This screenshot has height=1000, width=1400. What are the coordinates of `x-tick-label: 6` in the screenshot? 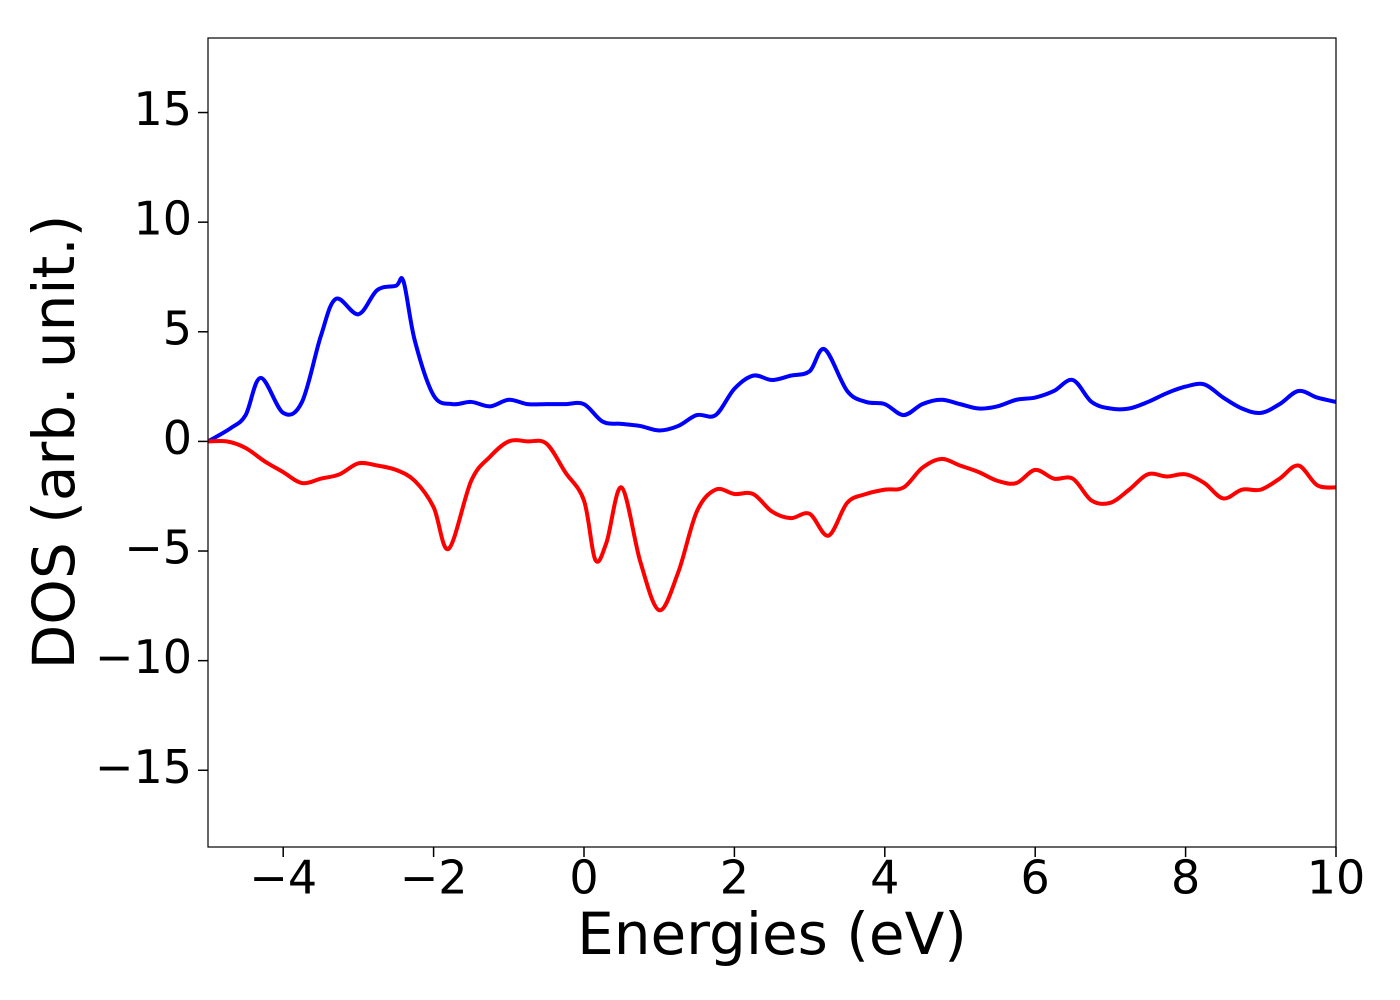 It's located at (1035, 878).